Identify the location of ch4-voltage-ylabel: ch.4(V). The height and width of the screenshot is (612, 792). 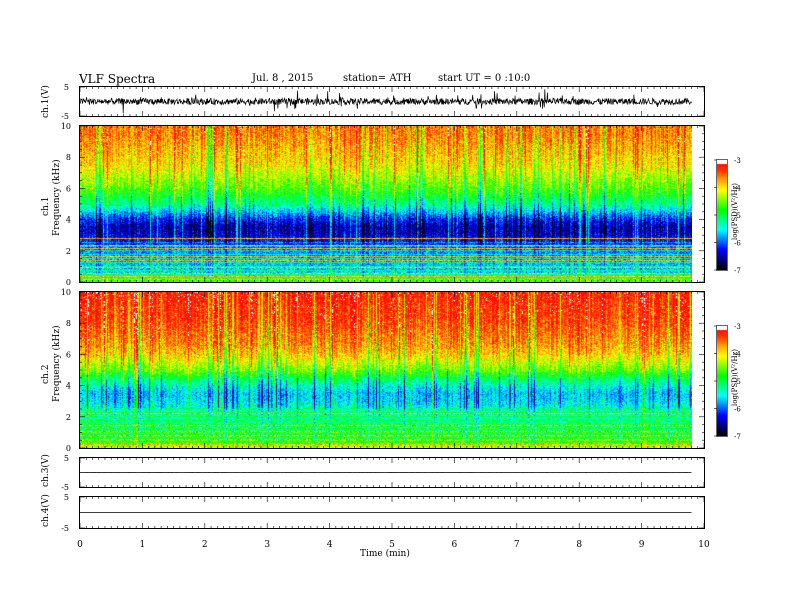
(46, 510).